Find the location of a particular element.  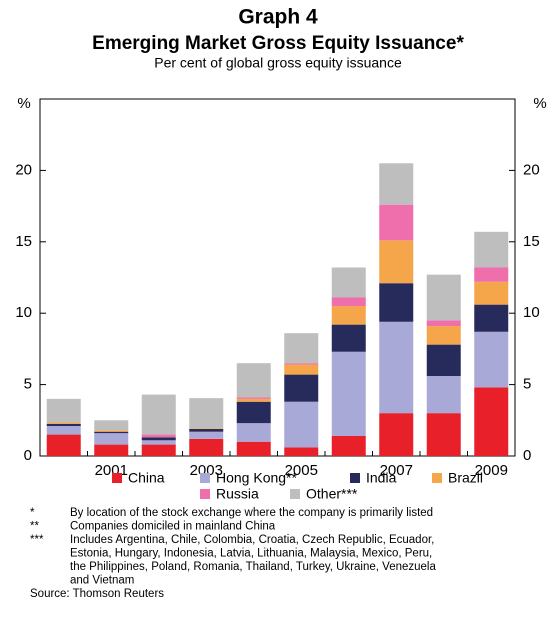

legend-label: Brazil is located at coordinates (465, 478).